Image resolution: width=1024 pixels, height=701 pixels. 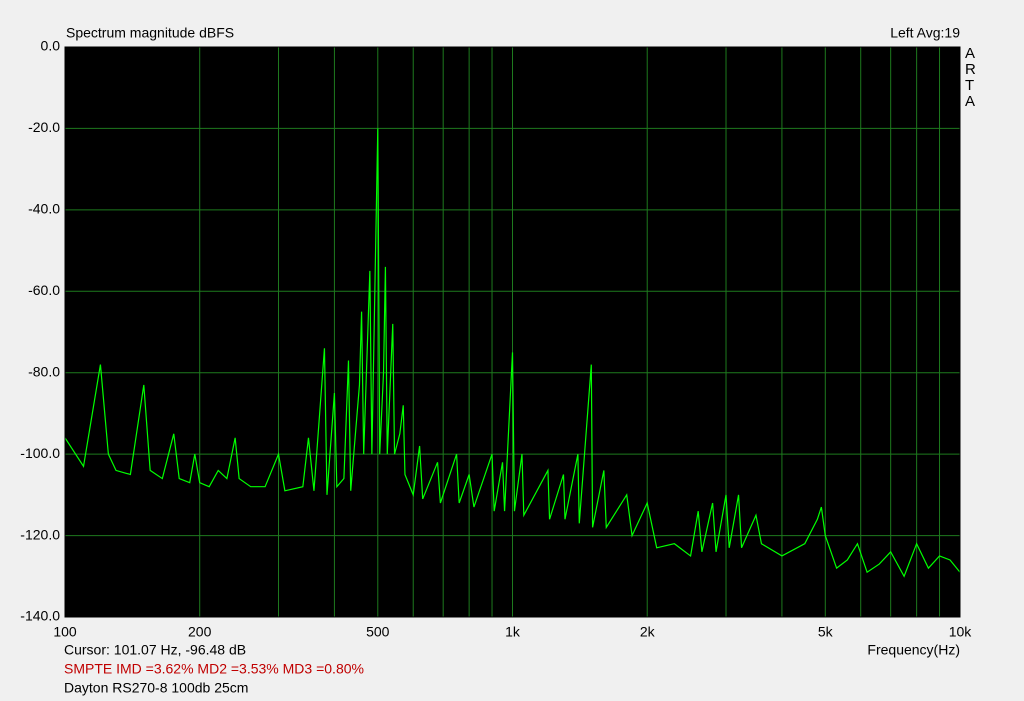 What do you see at coordinates (150, 33) in the screenshot?
I see `chart-title: Spectrum magnitude dBFS` at bounding box center [150, 33].